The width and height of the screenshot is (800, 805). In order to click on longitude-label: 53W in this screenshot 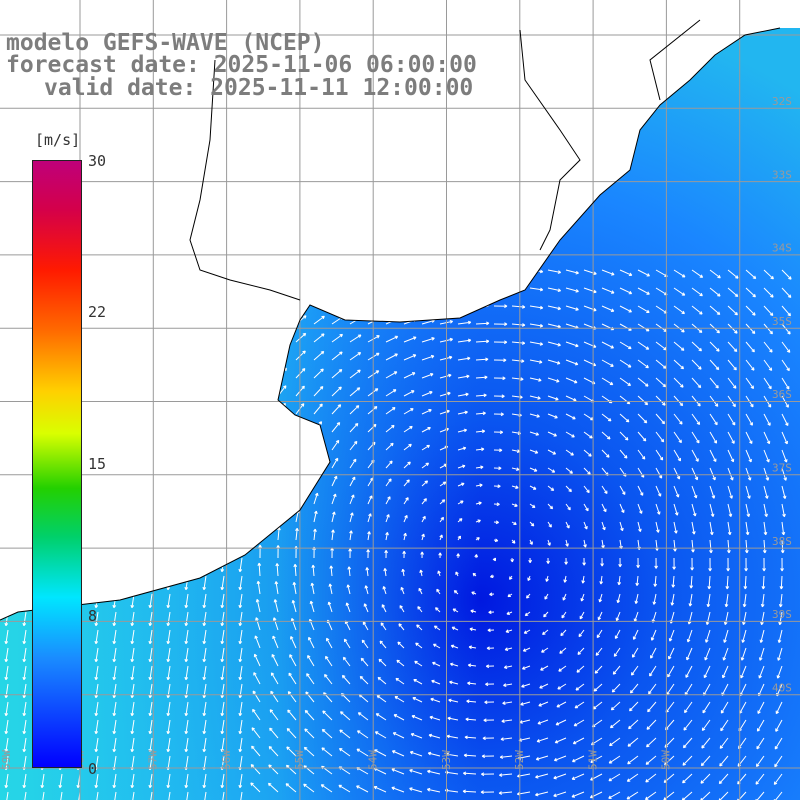, I will do `click(446, 760)`.